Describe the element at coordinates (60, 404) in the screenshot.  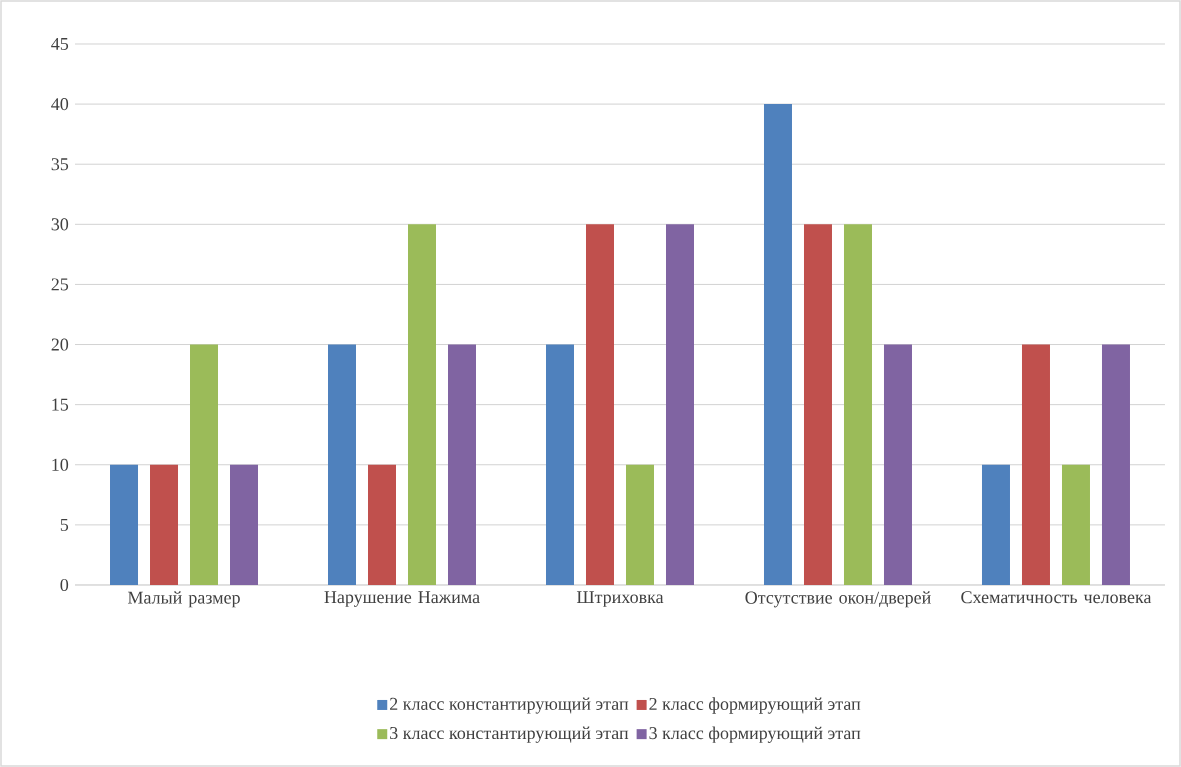
I see `y-tick-label: 15` at that location.